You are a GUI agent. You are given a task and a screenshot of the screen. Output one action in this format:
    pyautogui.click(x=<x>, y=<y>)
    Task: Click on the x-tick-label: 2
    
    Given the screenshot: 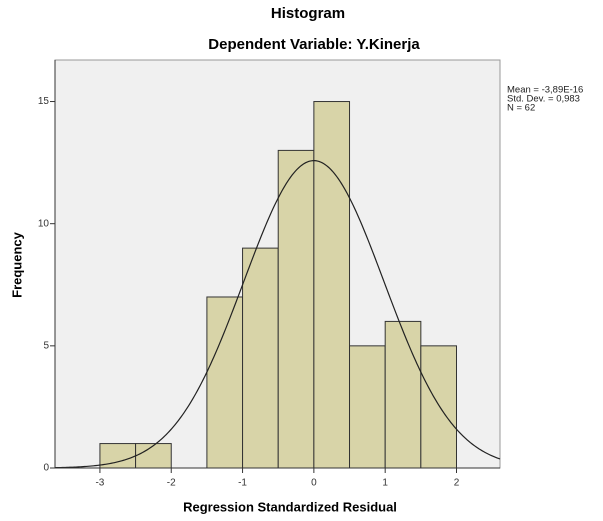 What is the action you would take?
    pyautogui.click(x=457, y=483)
    